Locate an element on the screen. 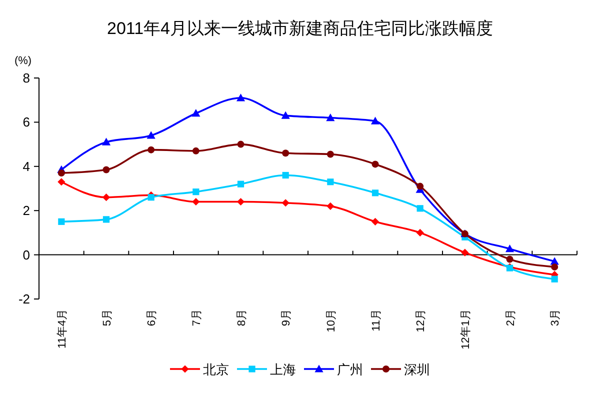 This screenshot has height=400, width=600. legend-label: 广州 is located at coordinates (350, 369).